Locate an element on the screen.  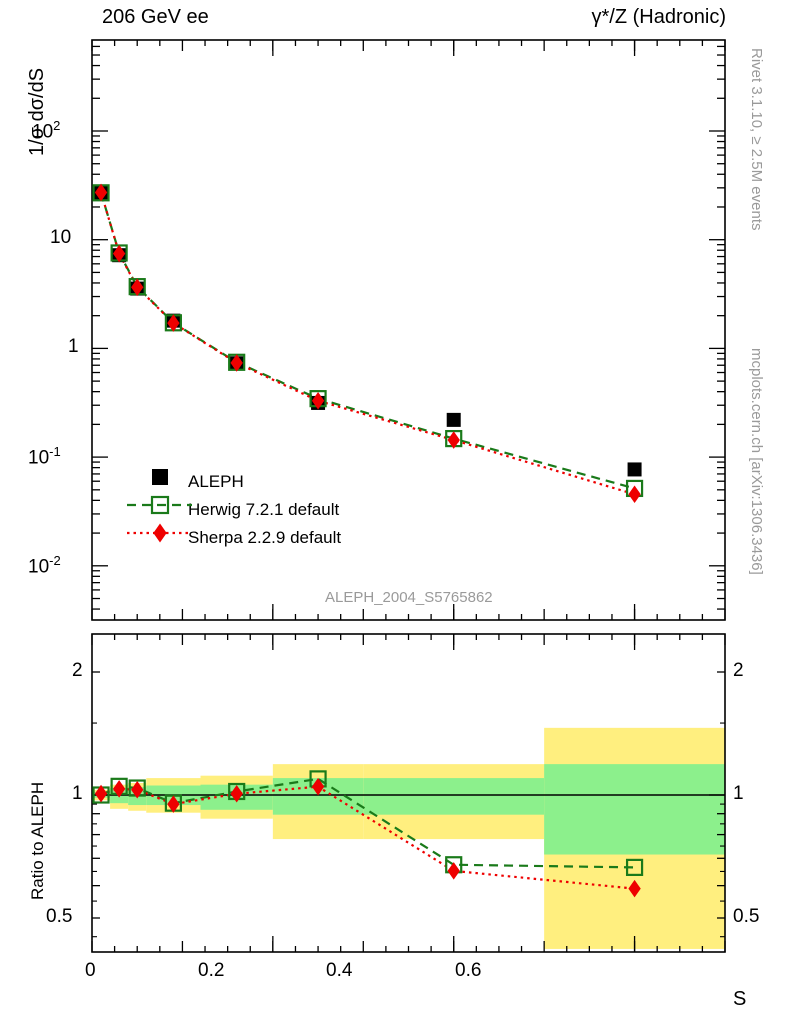
main-ytick-0p1-exponent: -1 is located at coordinates (55, 451).